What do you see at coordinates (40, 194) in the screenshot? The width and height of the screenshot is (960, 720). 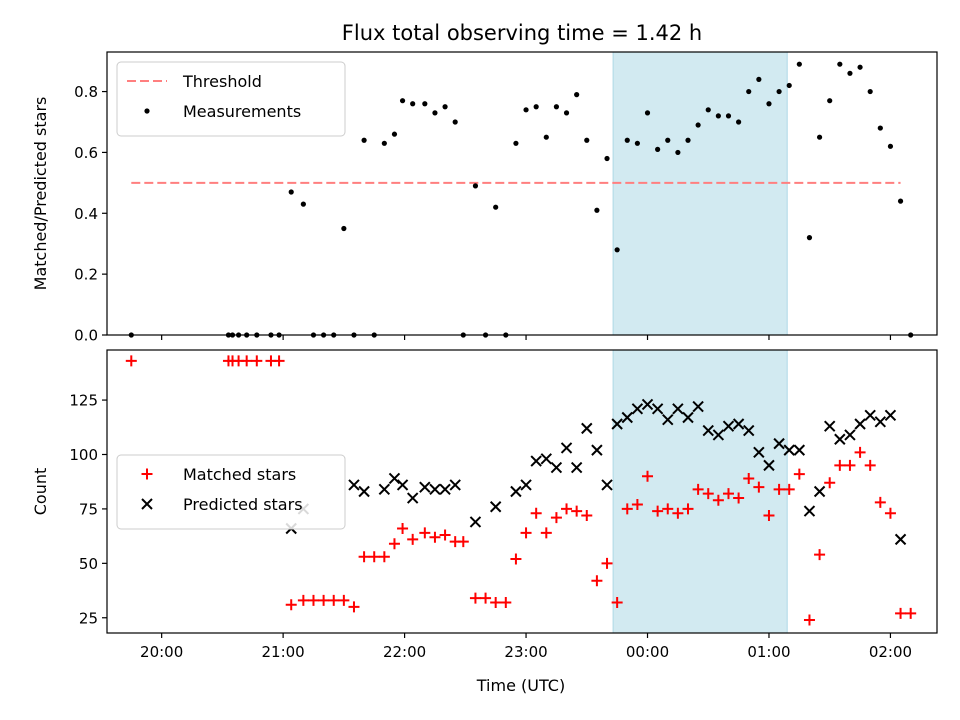 I see `y-axis-label: Matched/Predicted stars` at bounding box center [40, 194].